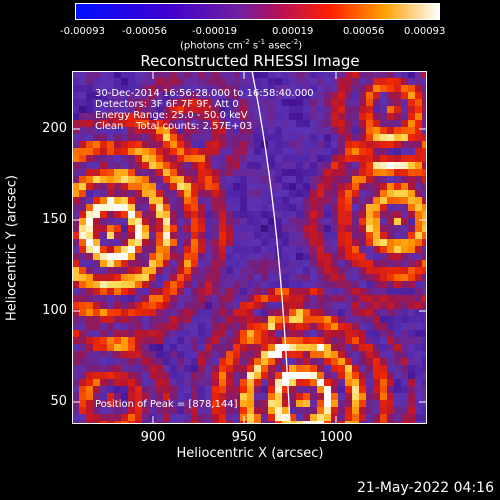 The height and width of the screenshot is (500, 500). What do you see at coordinates (167, 104) in the screenshot?
I see `detectors-text: Detectors: 3F 6F 7F 9F, Att 0` at bounding box center [167, 104].